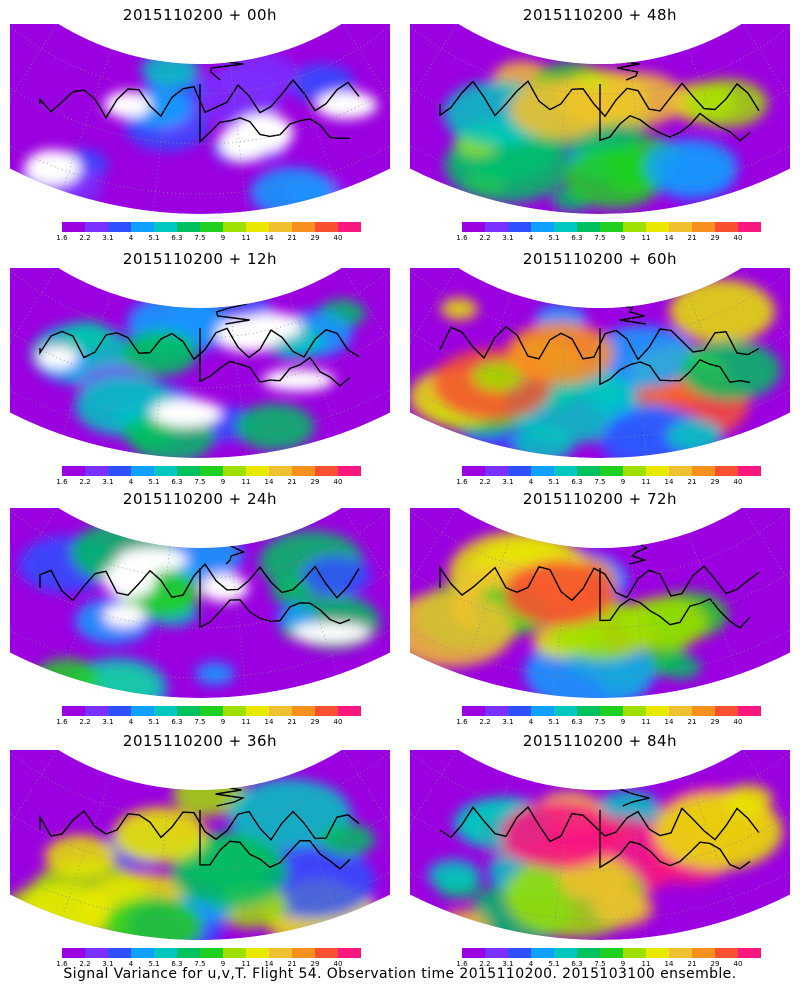  Describe the element at coordinates (246, 964) in the screenshot. I see `colorbar-label: 11` at that location.